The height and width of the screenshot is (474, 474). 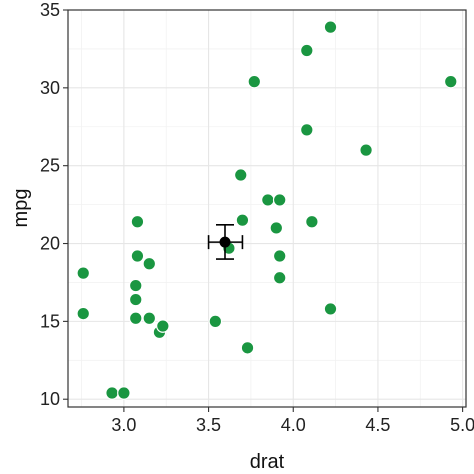 What do you see at coordinates (208, 425) in the screenshot?
I see `x-tick-label: 3.5` at bounding box center [208, 425].